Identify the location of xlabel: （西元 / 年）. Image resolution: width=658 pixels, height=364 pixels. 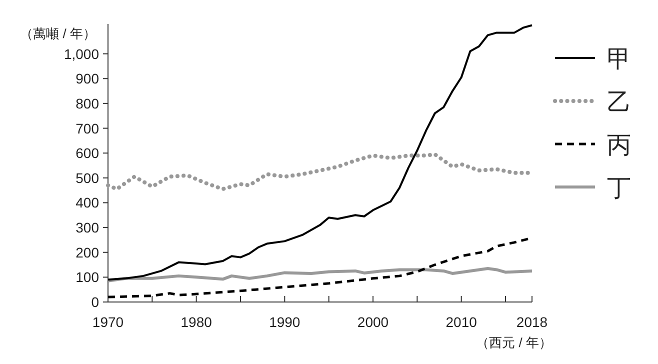
(514, 342).